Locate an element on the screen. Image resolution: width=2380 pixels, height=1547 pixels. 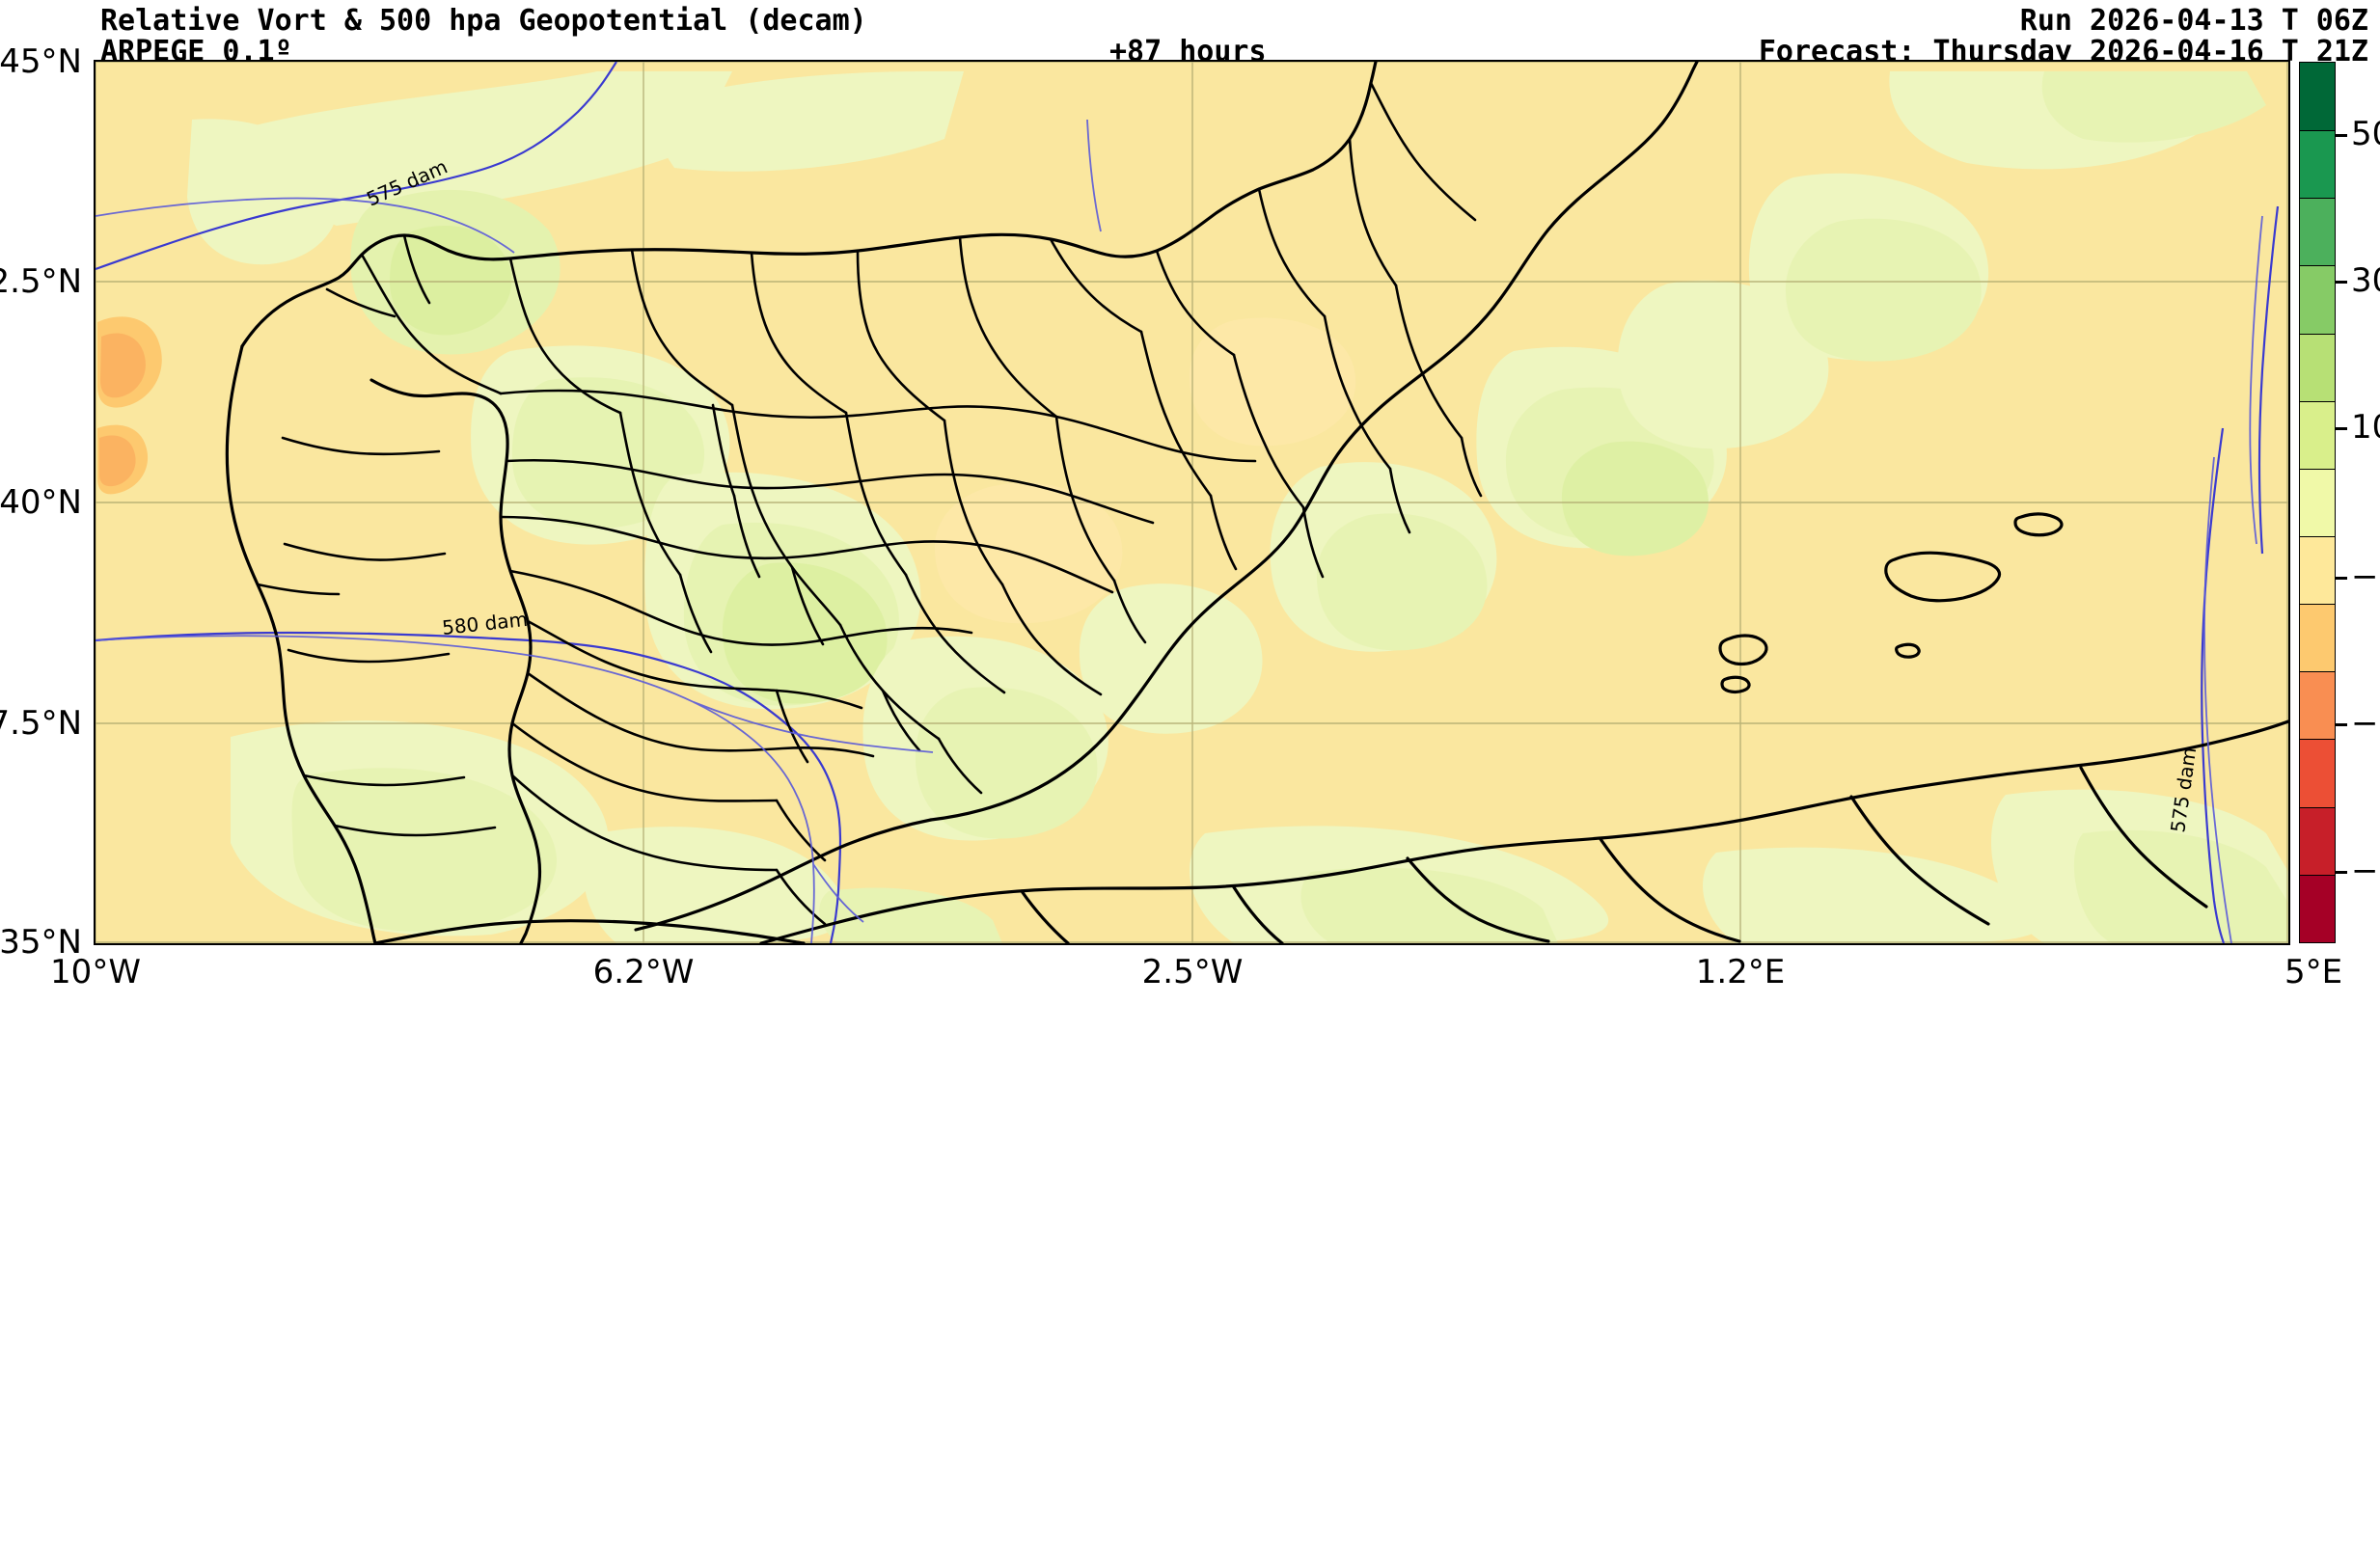
y-tick-label-40n: 40°N is located at coordinates (41, 502).